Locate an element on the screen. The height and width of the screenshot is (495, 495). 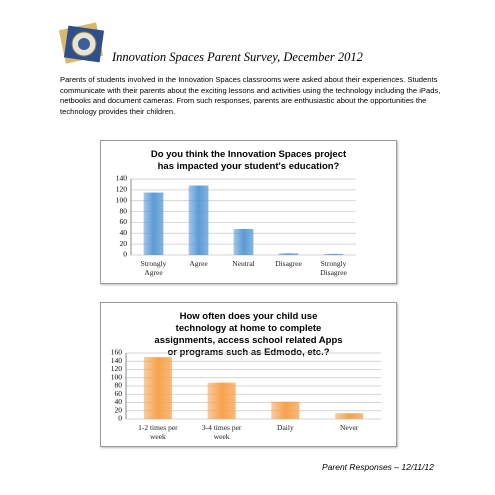
x-tick-label: Agree is located at coordinates (198, 263).